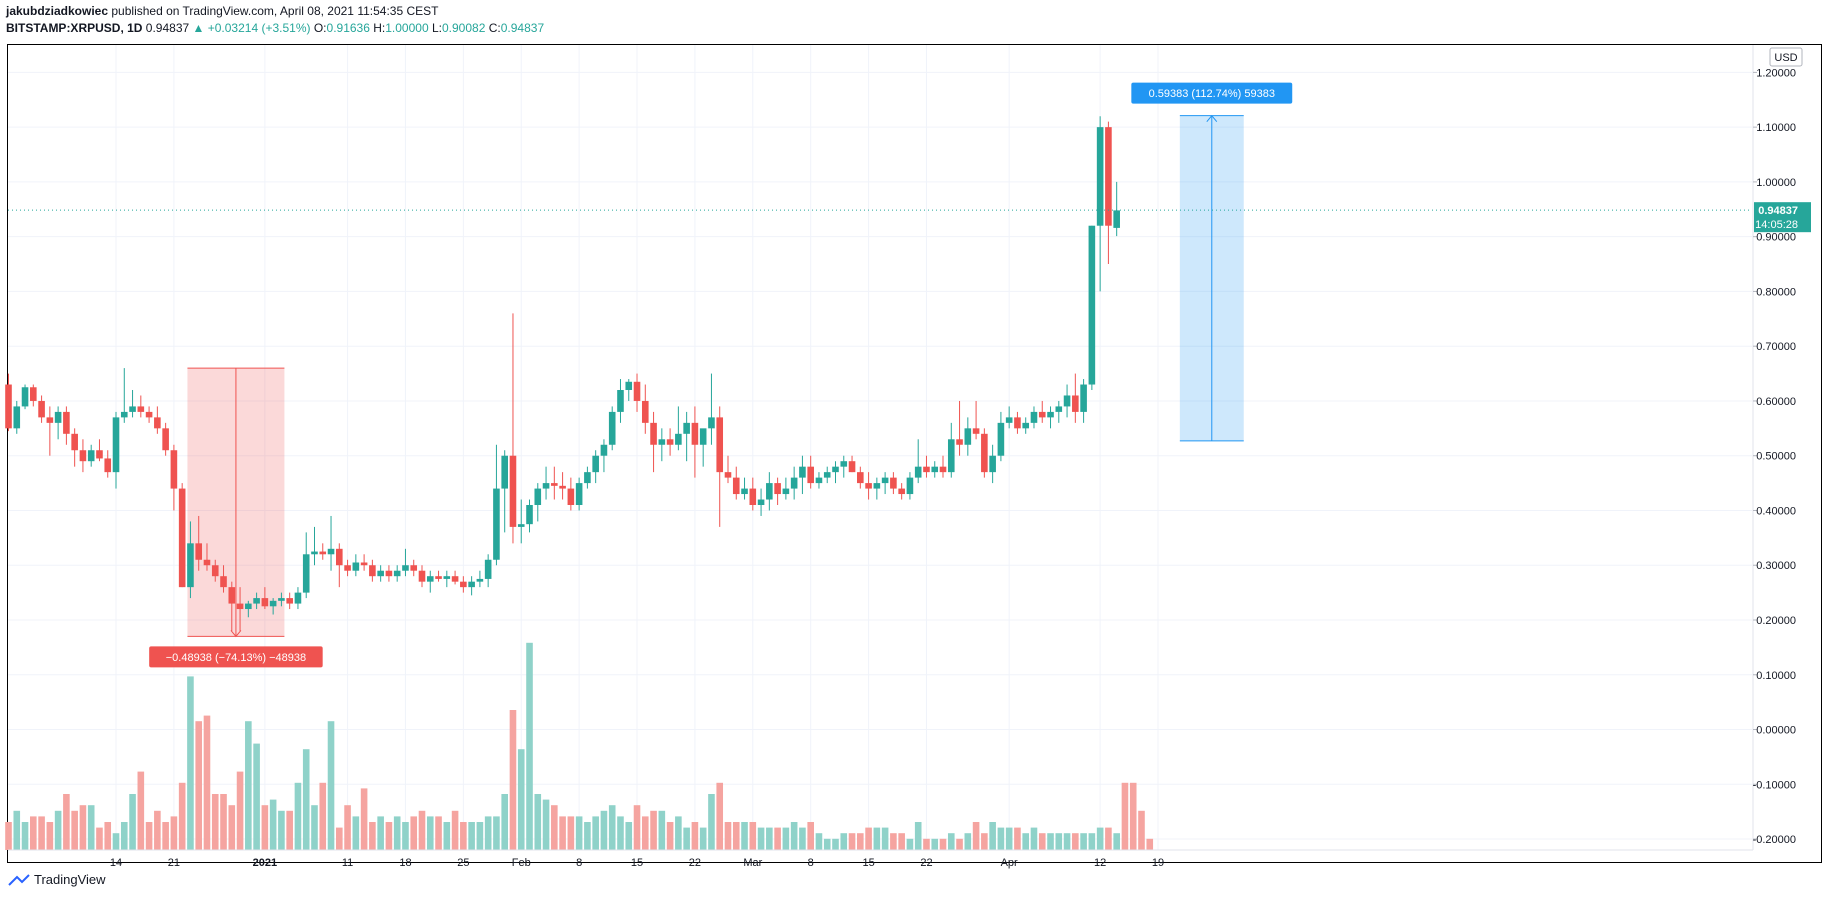 This screenshot has width=1828, height=901. What do you see at coordinates (1778, 211) in the screenshot?
I see `last-price-badge-label: 0.94837` at bounding box center [1778, 211].